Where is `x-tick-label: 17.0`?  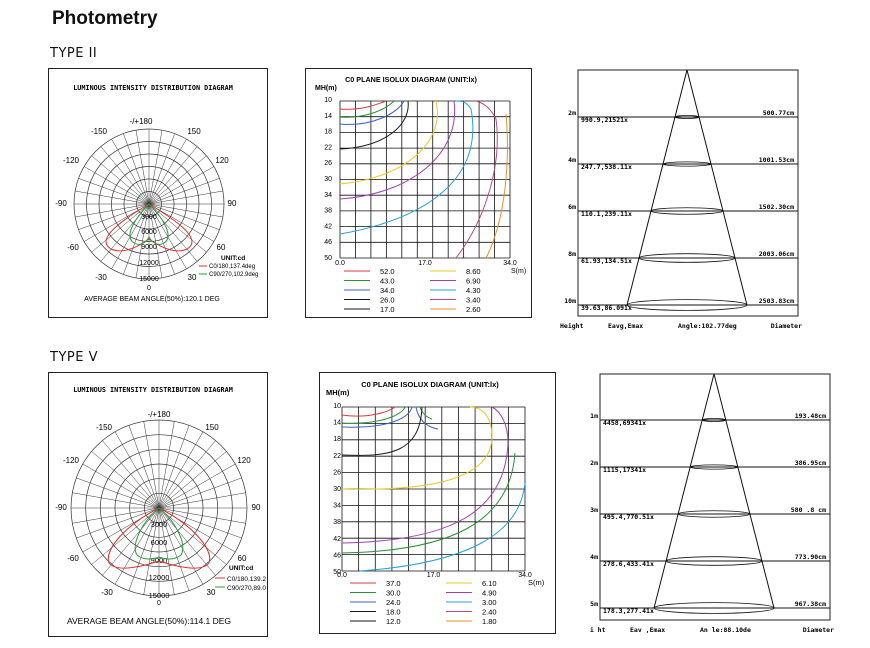
x-tick-label: 17.0 is located at coordinates (434, 575).